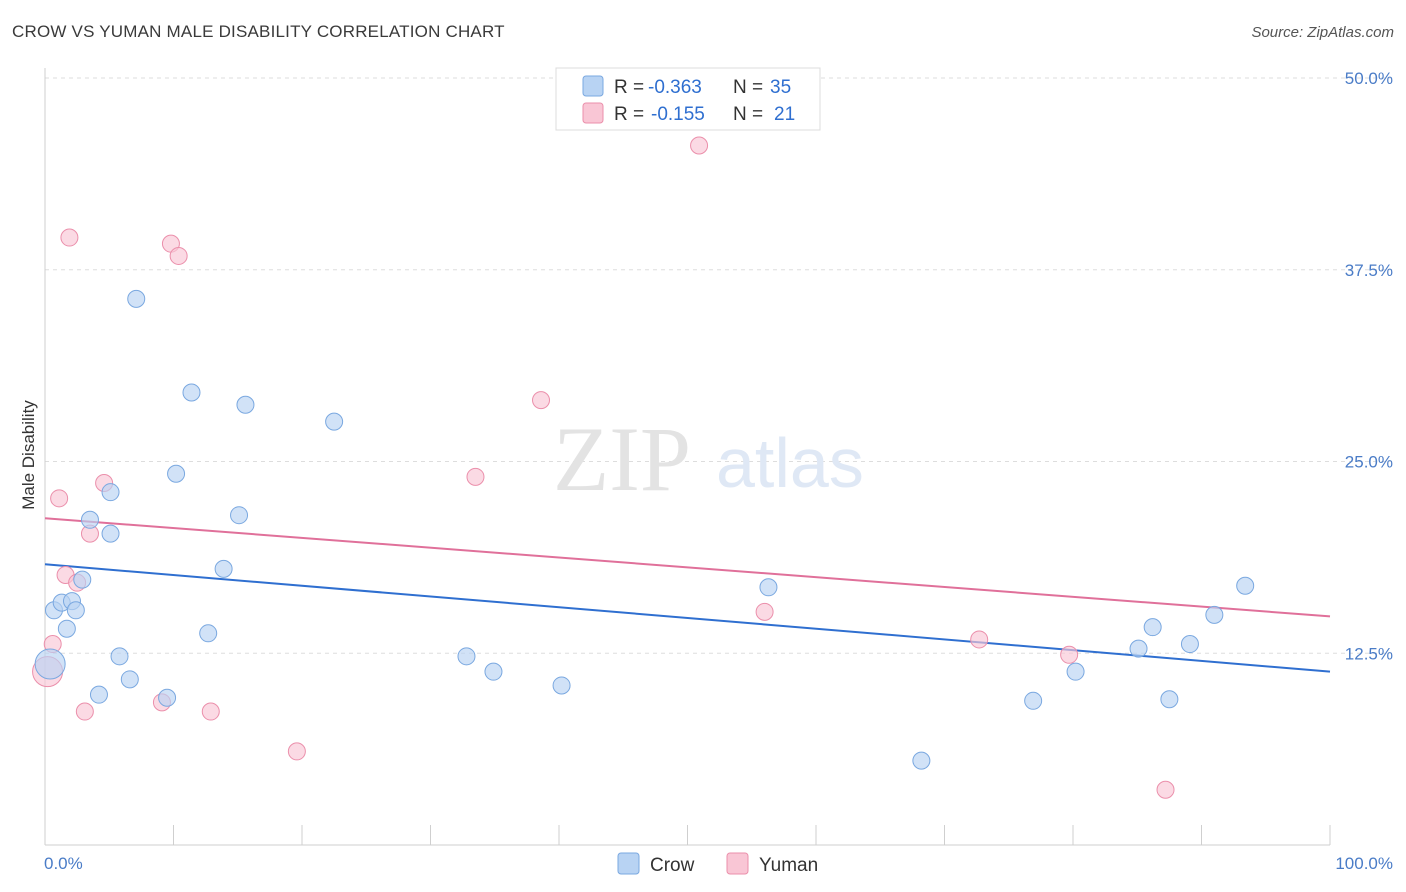 The image size is (1406, 892). What do you see at coordinates (1322, 32) in the screenshot?
I see `source-label: Source: ZipAtlas.com` at bounding box center [1322, 32].